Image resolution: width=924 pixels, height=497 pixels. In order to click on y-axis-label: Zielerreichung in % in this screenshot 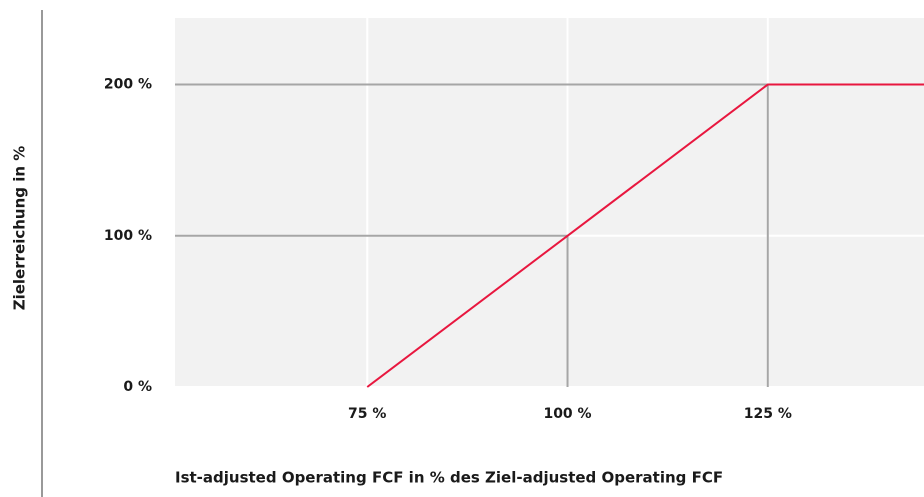, I will do `click(20, 228)`.